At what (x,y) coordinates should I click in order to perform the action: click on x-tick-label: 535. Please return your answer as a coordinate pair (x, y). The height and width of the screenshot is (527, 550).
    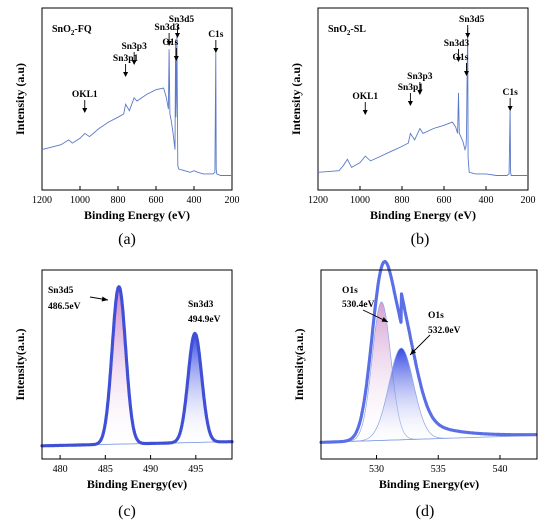
    Looking at the image, I should click on (438, 469).